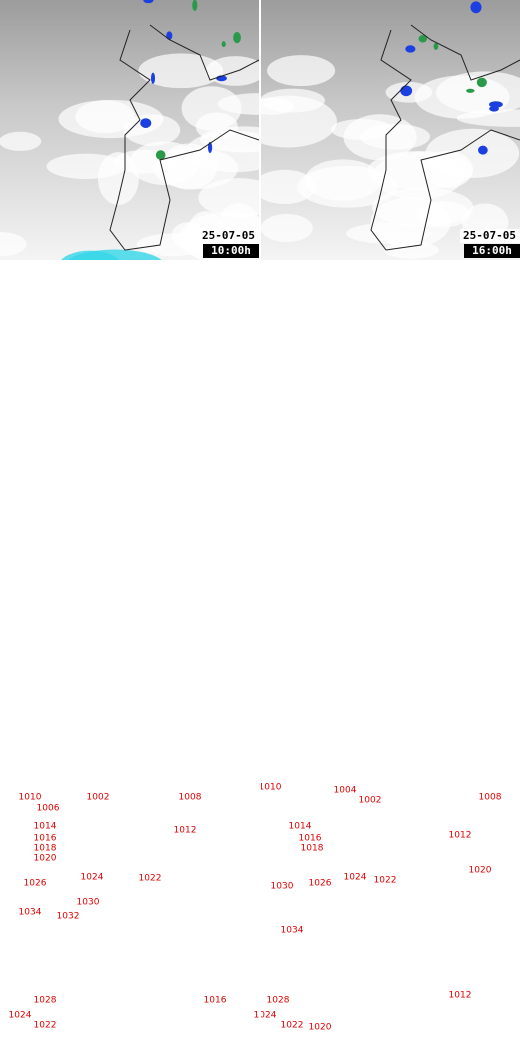  Describe the element at coordinates (60, 610) in the screenshot. I see `strong-wind` at that location.